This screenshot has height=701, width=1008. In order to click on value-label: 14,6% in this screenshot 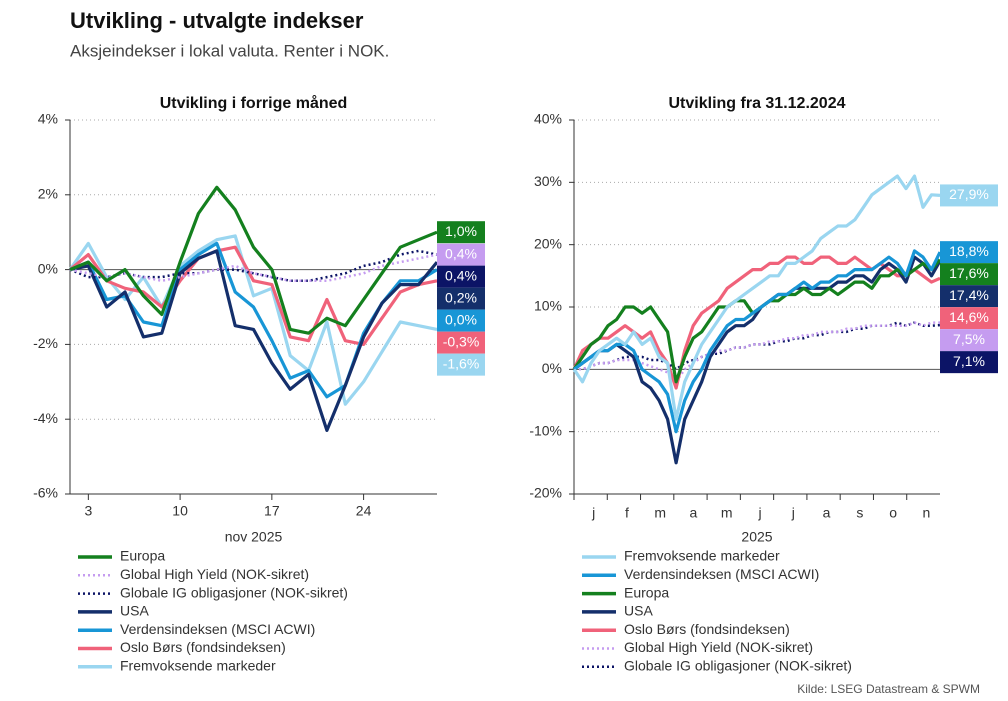, I will do `click(969, 317)`.